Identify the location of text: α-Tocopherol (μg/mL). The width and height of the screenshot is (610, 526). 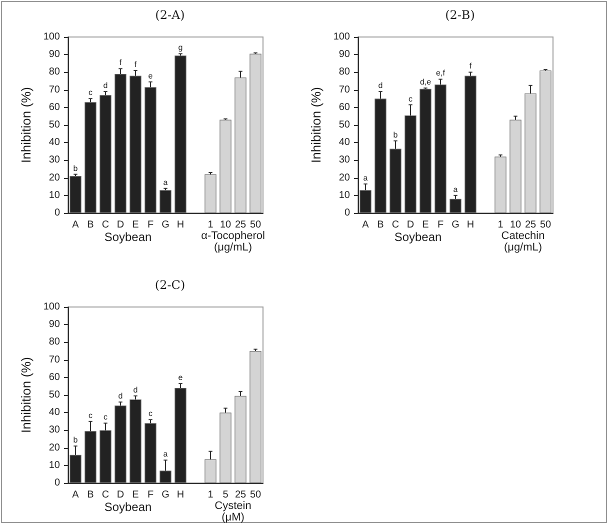
(233, 242).